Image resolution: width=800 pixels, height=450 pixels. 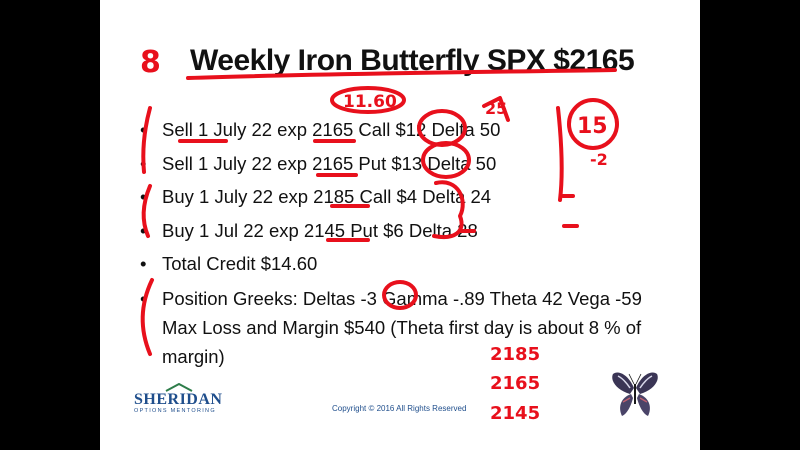 I want to click on credit-note-annotation: 11.60, so click(x=370, y=102).